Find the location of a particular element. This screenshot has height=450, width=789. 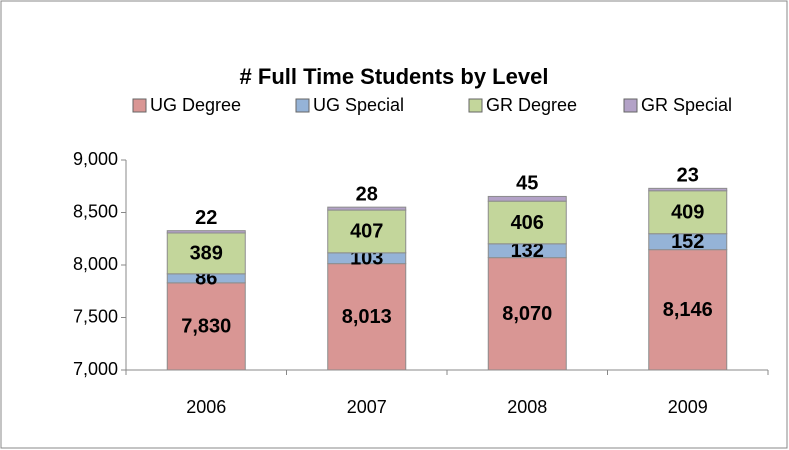

chart-title: # Full Time Students by Level is located at coordinates (394, 76).